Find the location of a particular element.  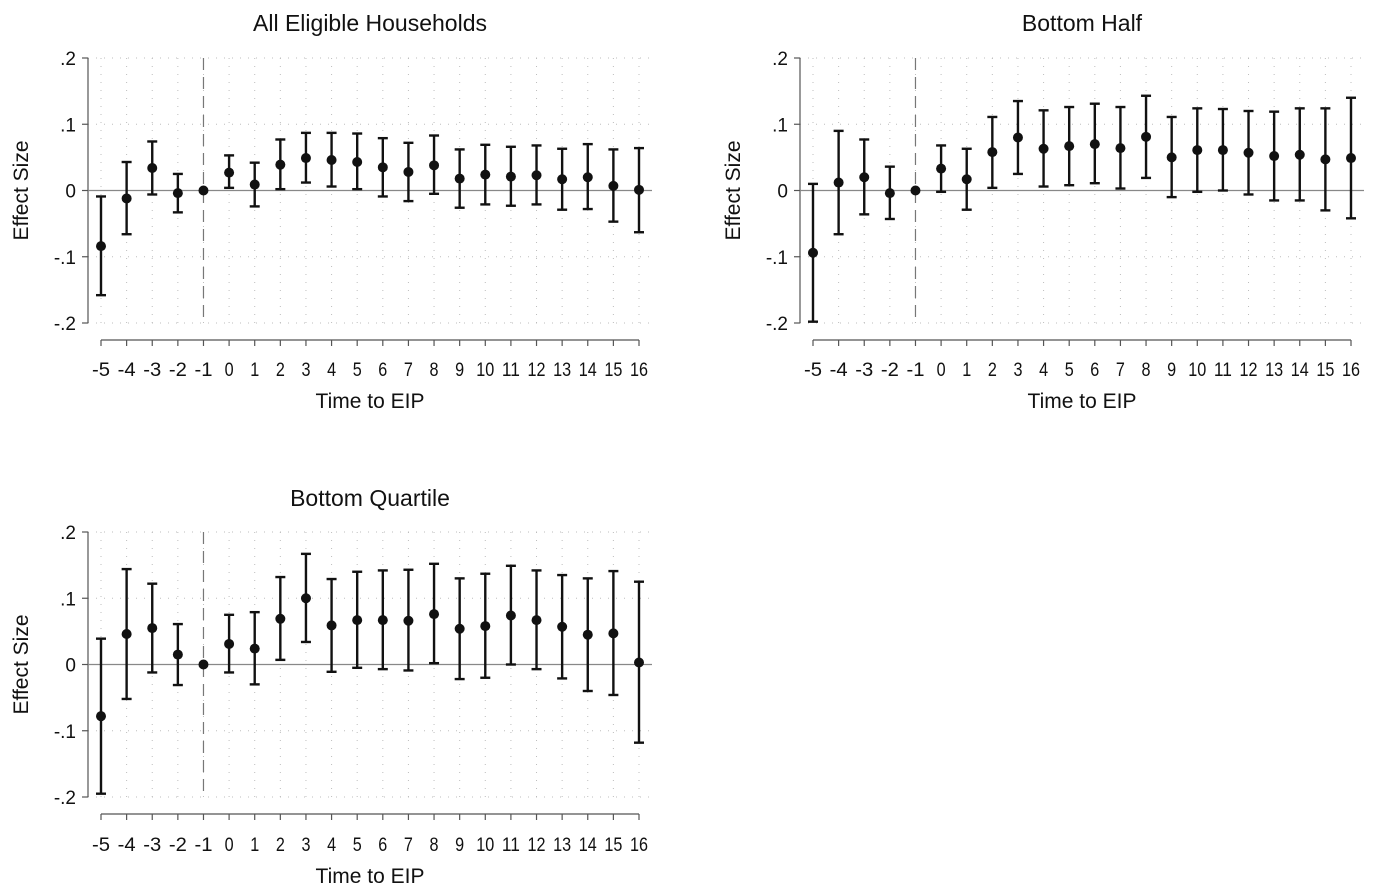

x-tick-label: 16 is located at coordinates (639, 845).